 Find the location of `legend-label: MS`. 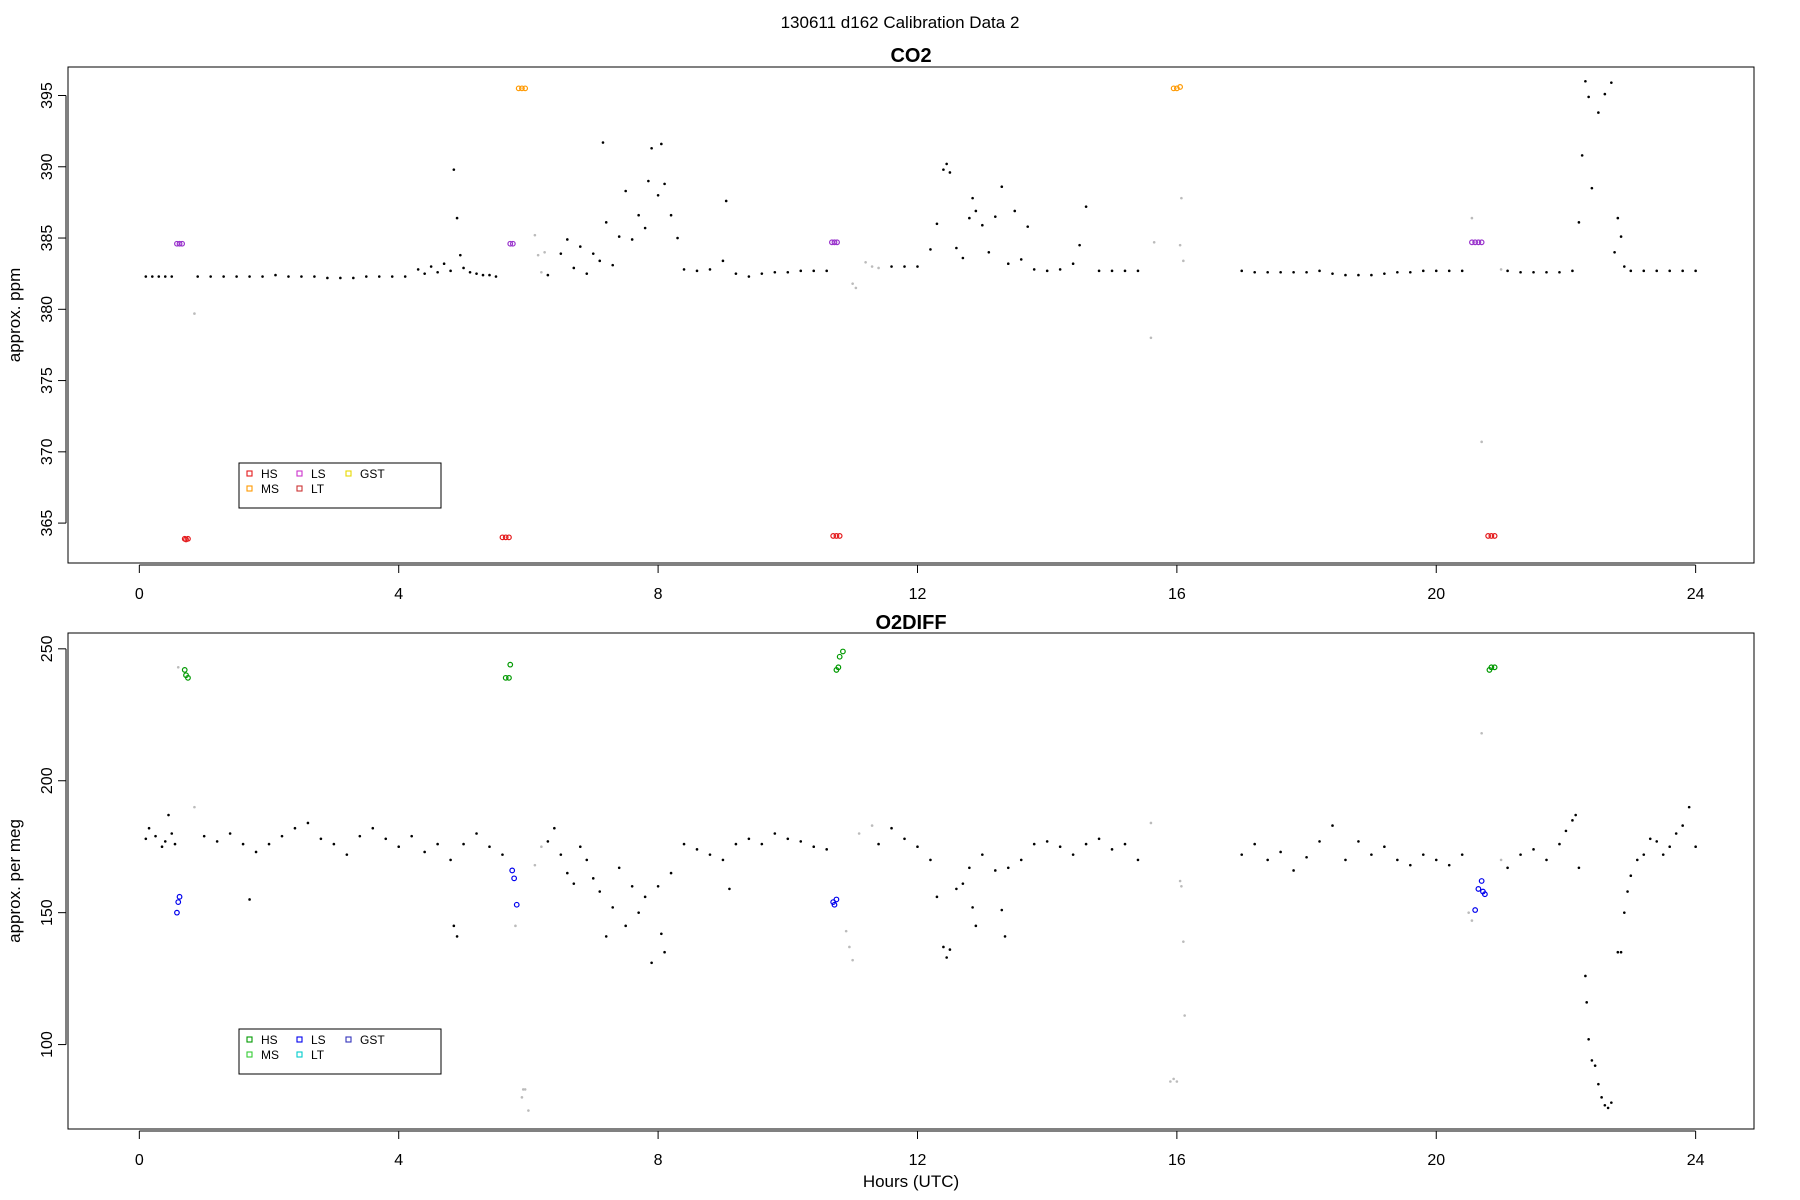

legend-label: MS is located at coordinates (270, 1055).